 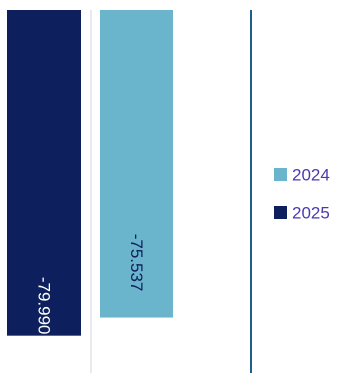 What do you see at coordinates (311, 175) in the screenshot?
I see `legend-label-2024: 2024` at bounding box center [311, 175].